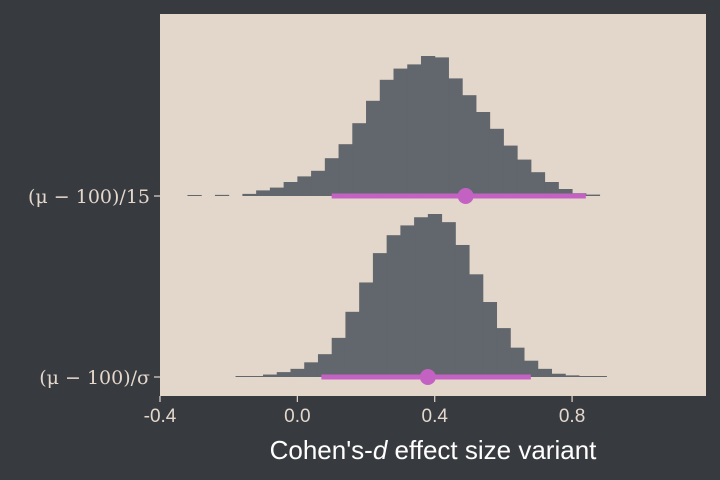 The width and height of the screenshot is (720, 480). What do you see at coordinates (572, 416) in the screenshot?
I see `x-tick-label: 0.8` at bounding box center [572, 416].